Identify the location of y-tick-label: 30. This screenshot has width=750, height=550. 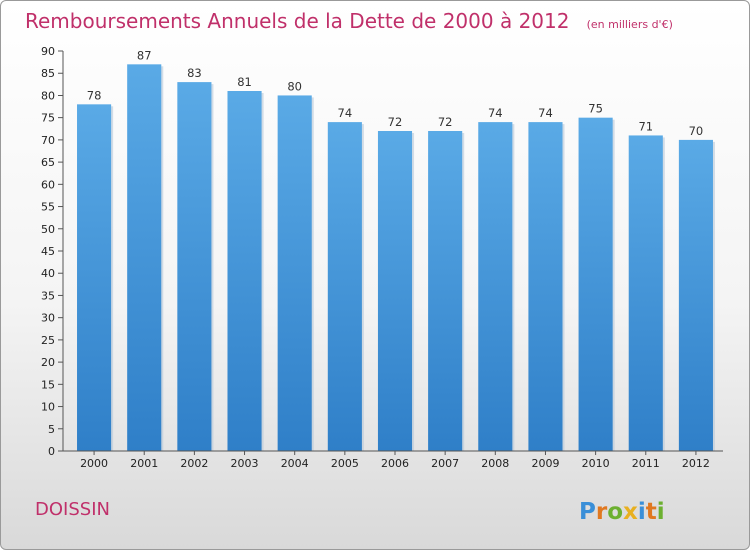
(48, 318).